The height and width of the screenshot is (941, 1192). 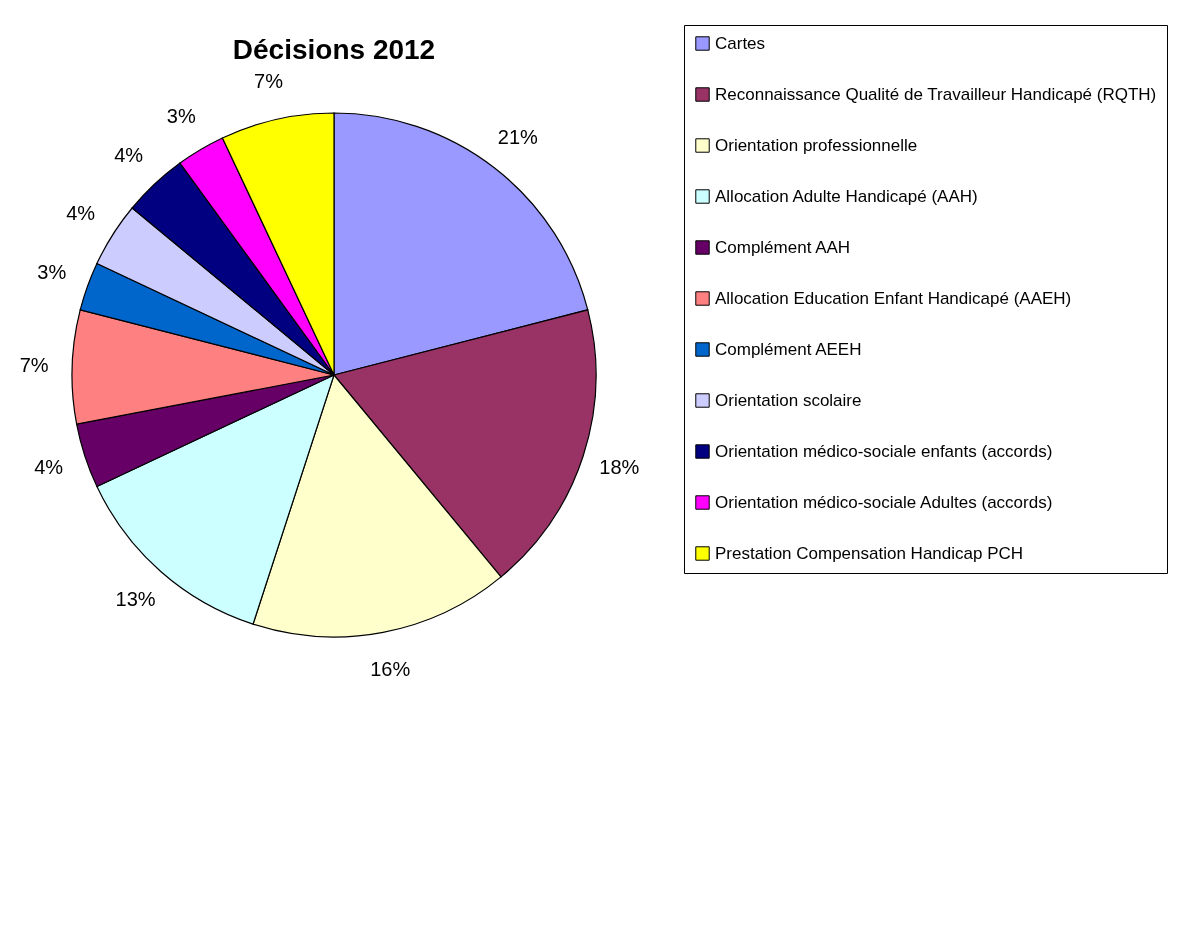 What do you see at coordinates (619, 466) in the screenshot?
I see `data-label: 18%` at bounding box center [619, 466].